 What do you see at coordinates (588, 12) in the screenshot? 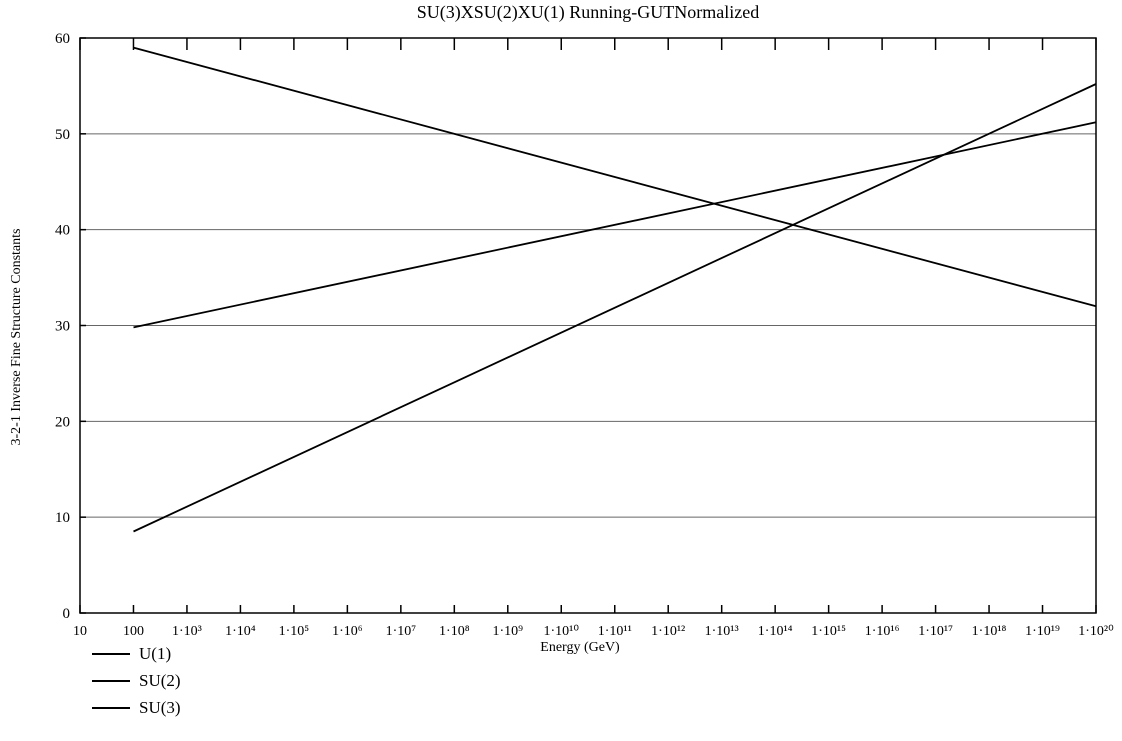
I see `chart-title: SU(3)XSU(2)XU(1) Running-GUTNormalized` at bounding box center [588, 12].